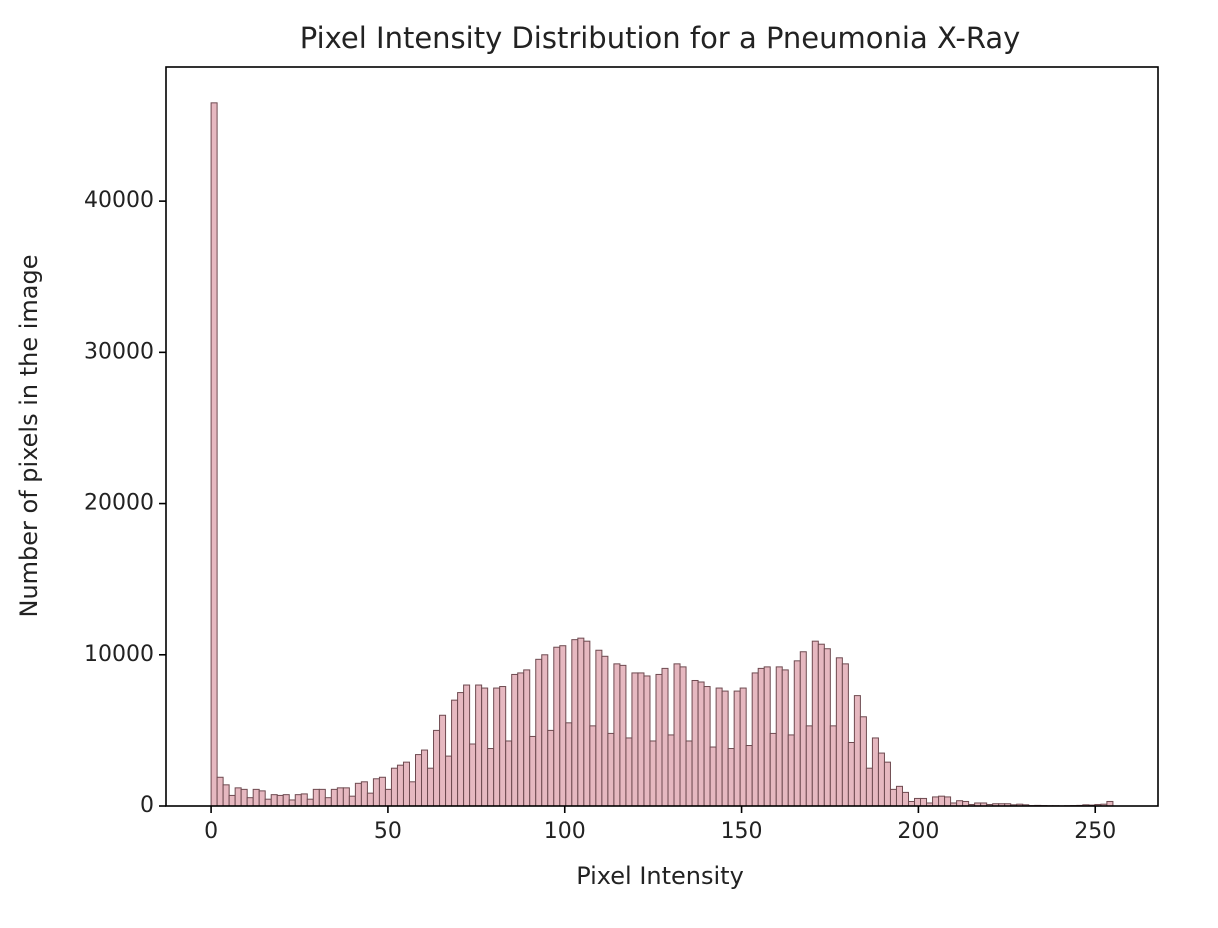  What do you see at coordinates (119, 654) in the screenshot?
I see `y-tick-label: 10000` at bounding box center [119, 654].